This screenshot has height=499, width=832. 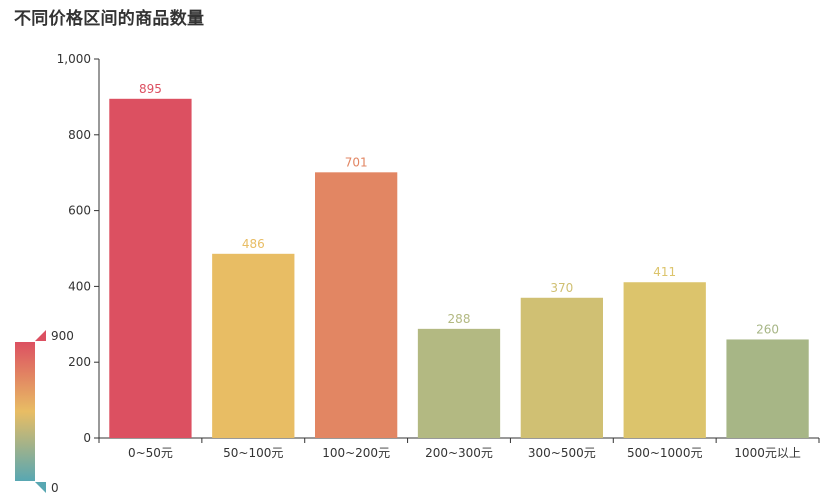 What do you see at coordinates (79, 362) in the screenshot?
I see `y-tick-label: 200` at bounding box center [79, 362].